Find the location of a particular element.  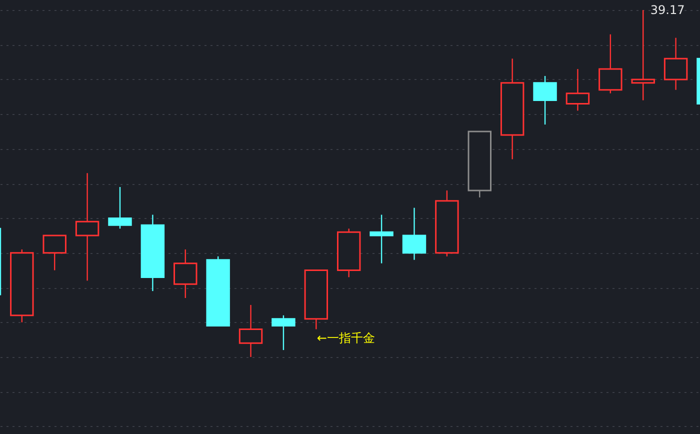

annotation: ←一指千金 is located at coordinates (345, 337).